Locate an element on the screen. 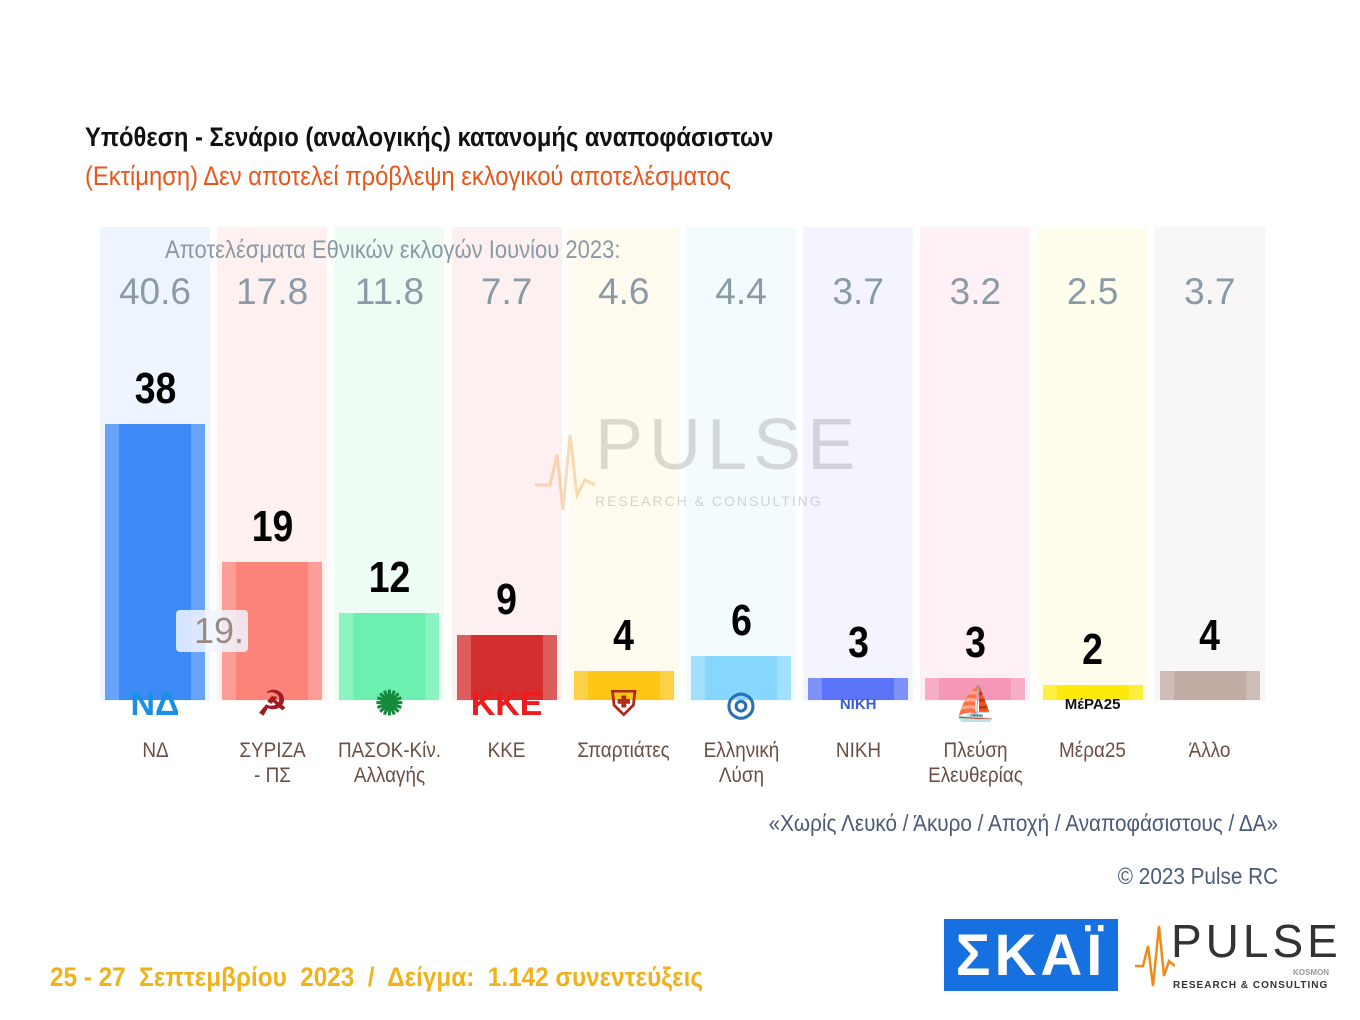 The height and width of the screenshot is (1020, 1360). bar-value-label: 6 is located at coordinates (741, 621).